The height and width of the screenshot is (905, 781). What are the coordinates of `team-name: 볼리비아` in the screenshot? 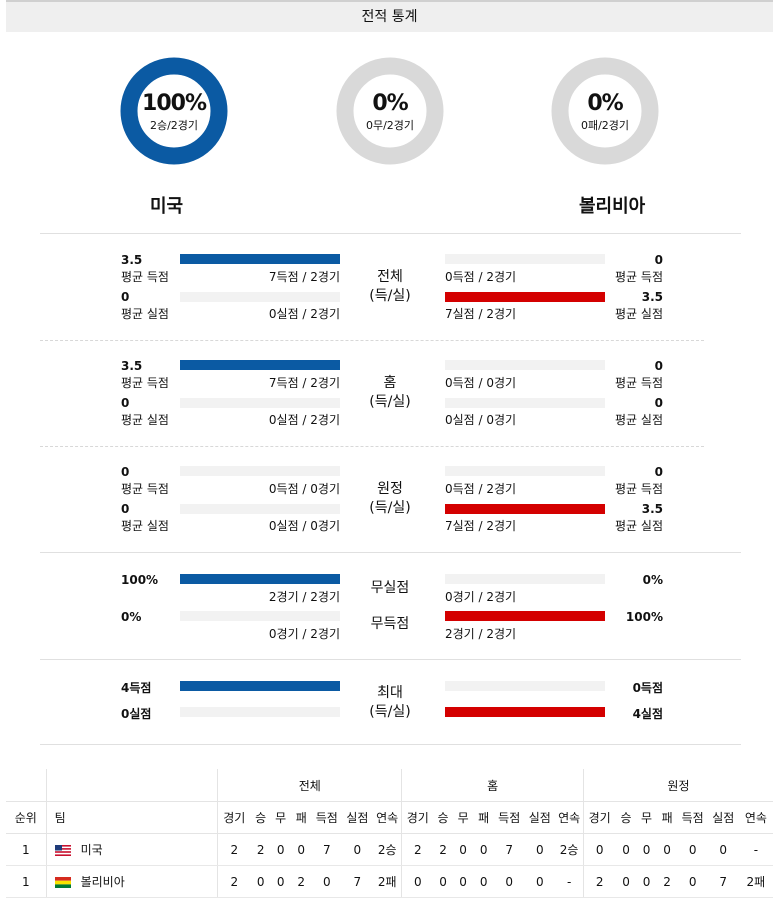 It's located at (102, 882).